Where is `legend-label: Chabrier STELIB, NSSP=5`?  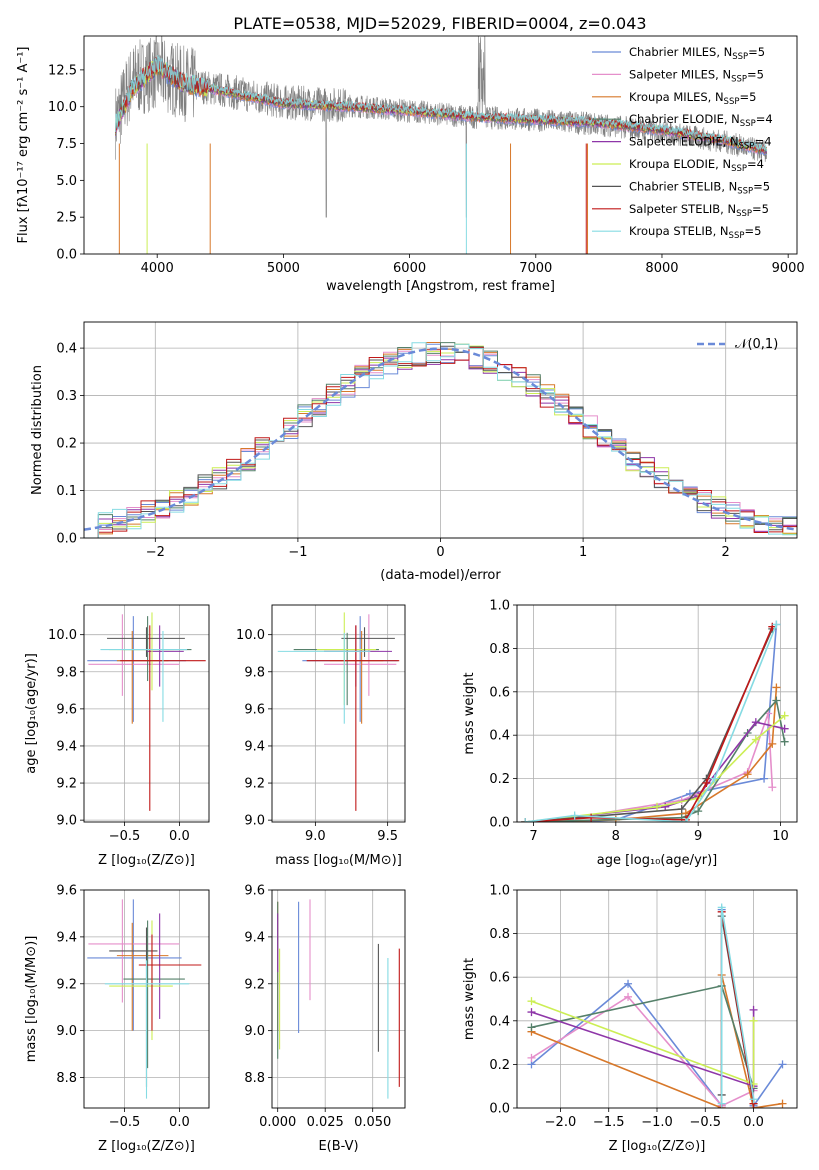 legend-label: Chabrier STELIB, NSSP=5 is located at coordinates (699, 187).